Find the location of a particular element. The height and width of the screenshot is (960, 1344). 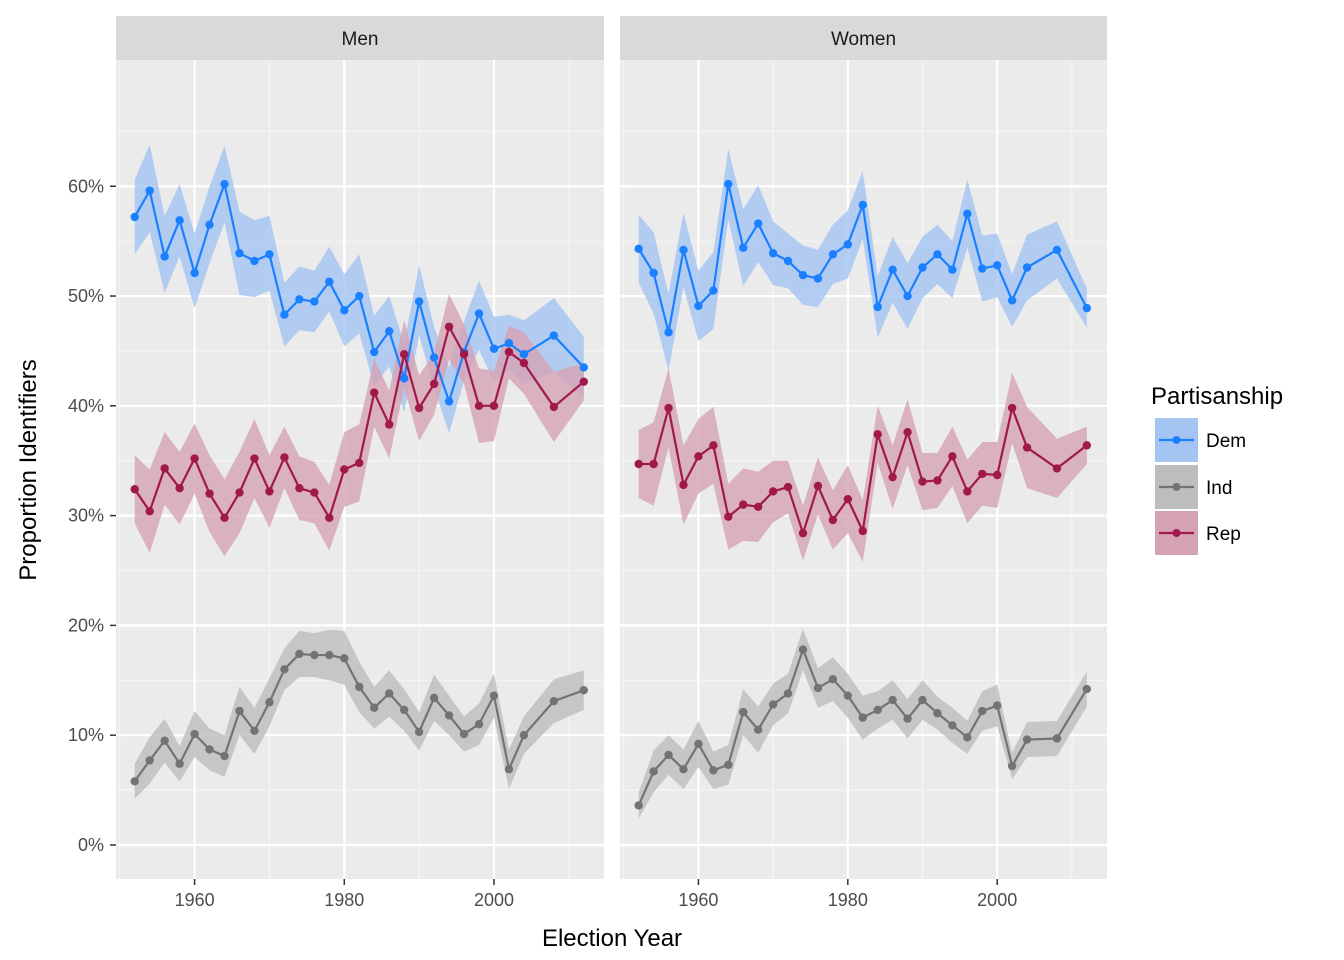

y-tick-label: 20% is located at coordinates (86, 625).